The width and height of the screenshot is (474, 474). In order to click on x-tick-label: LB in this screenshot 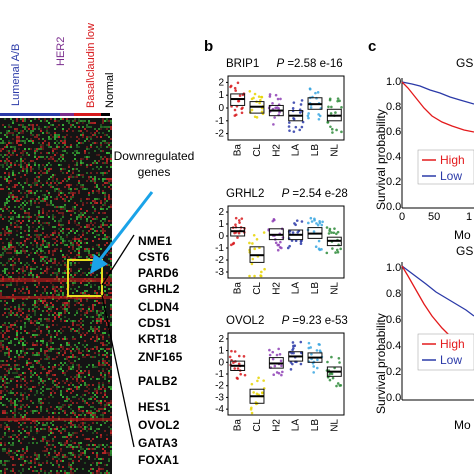, I will do `click(315, 425)`.